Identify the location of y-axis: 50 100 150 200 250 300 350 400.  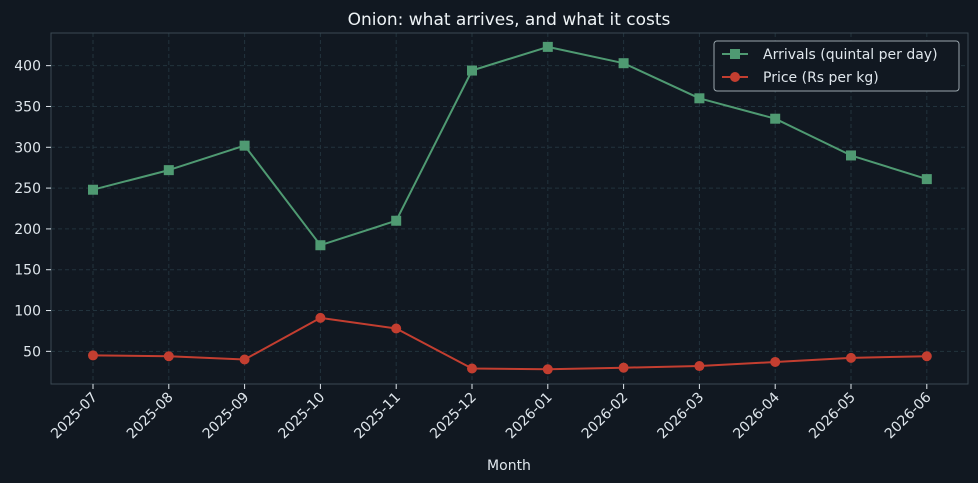
(32, 209).